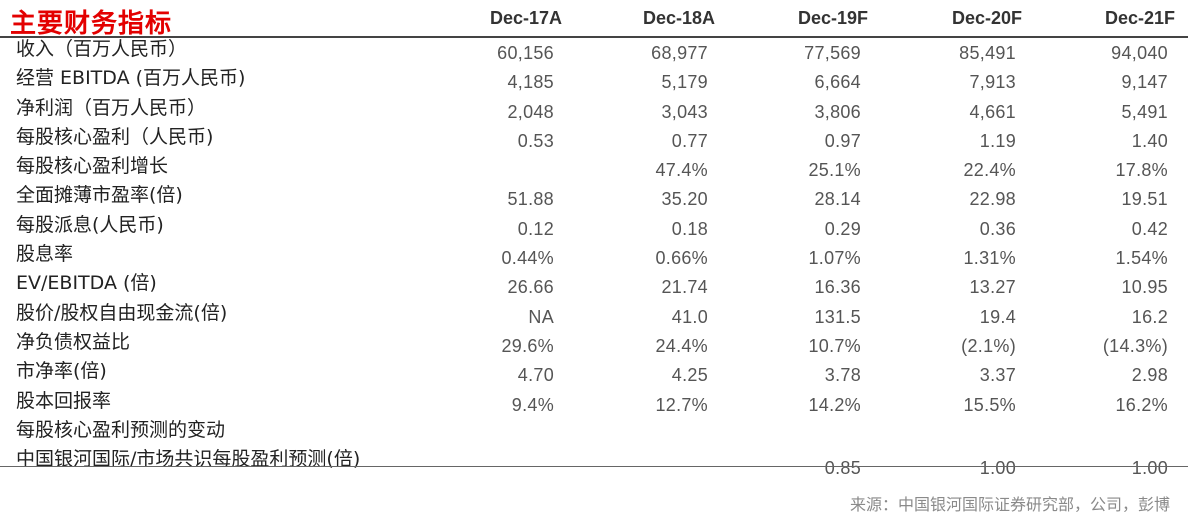  What do you see at coordinates (532, 404) in the screenshot?
I see `table-cell: 9.4%` at bounding box center [532, 404].